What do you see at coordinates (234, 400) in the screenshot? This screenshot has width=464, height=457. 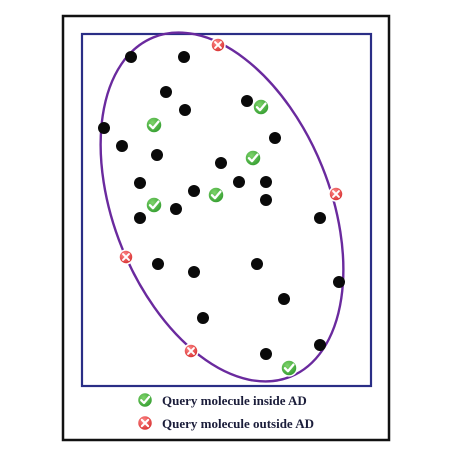 I see `legend-inside-label: Query molecule inside AD` at bounding box center [234, 400].